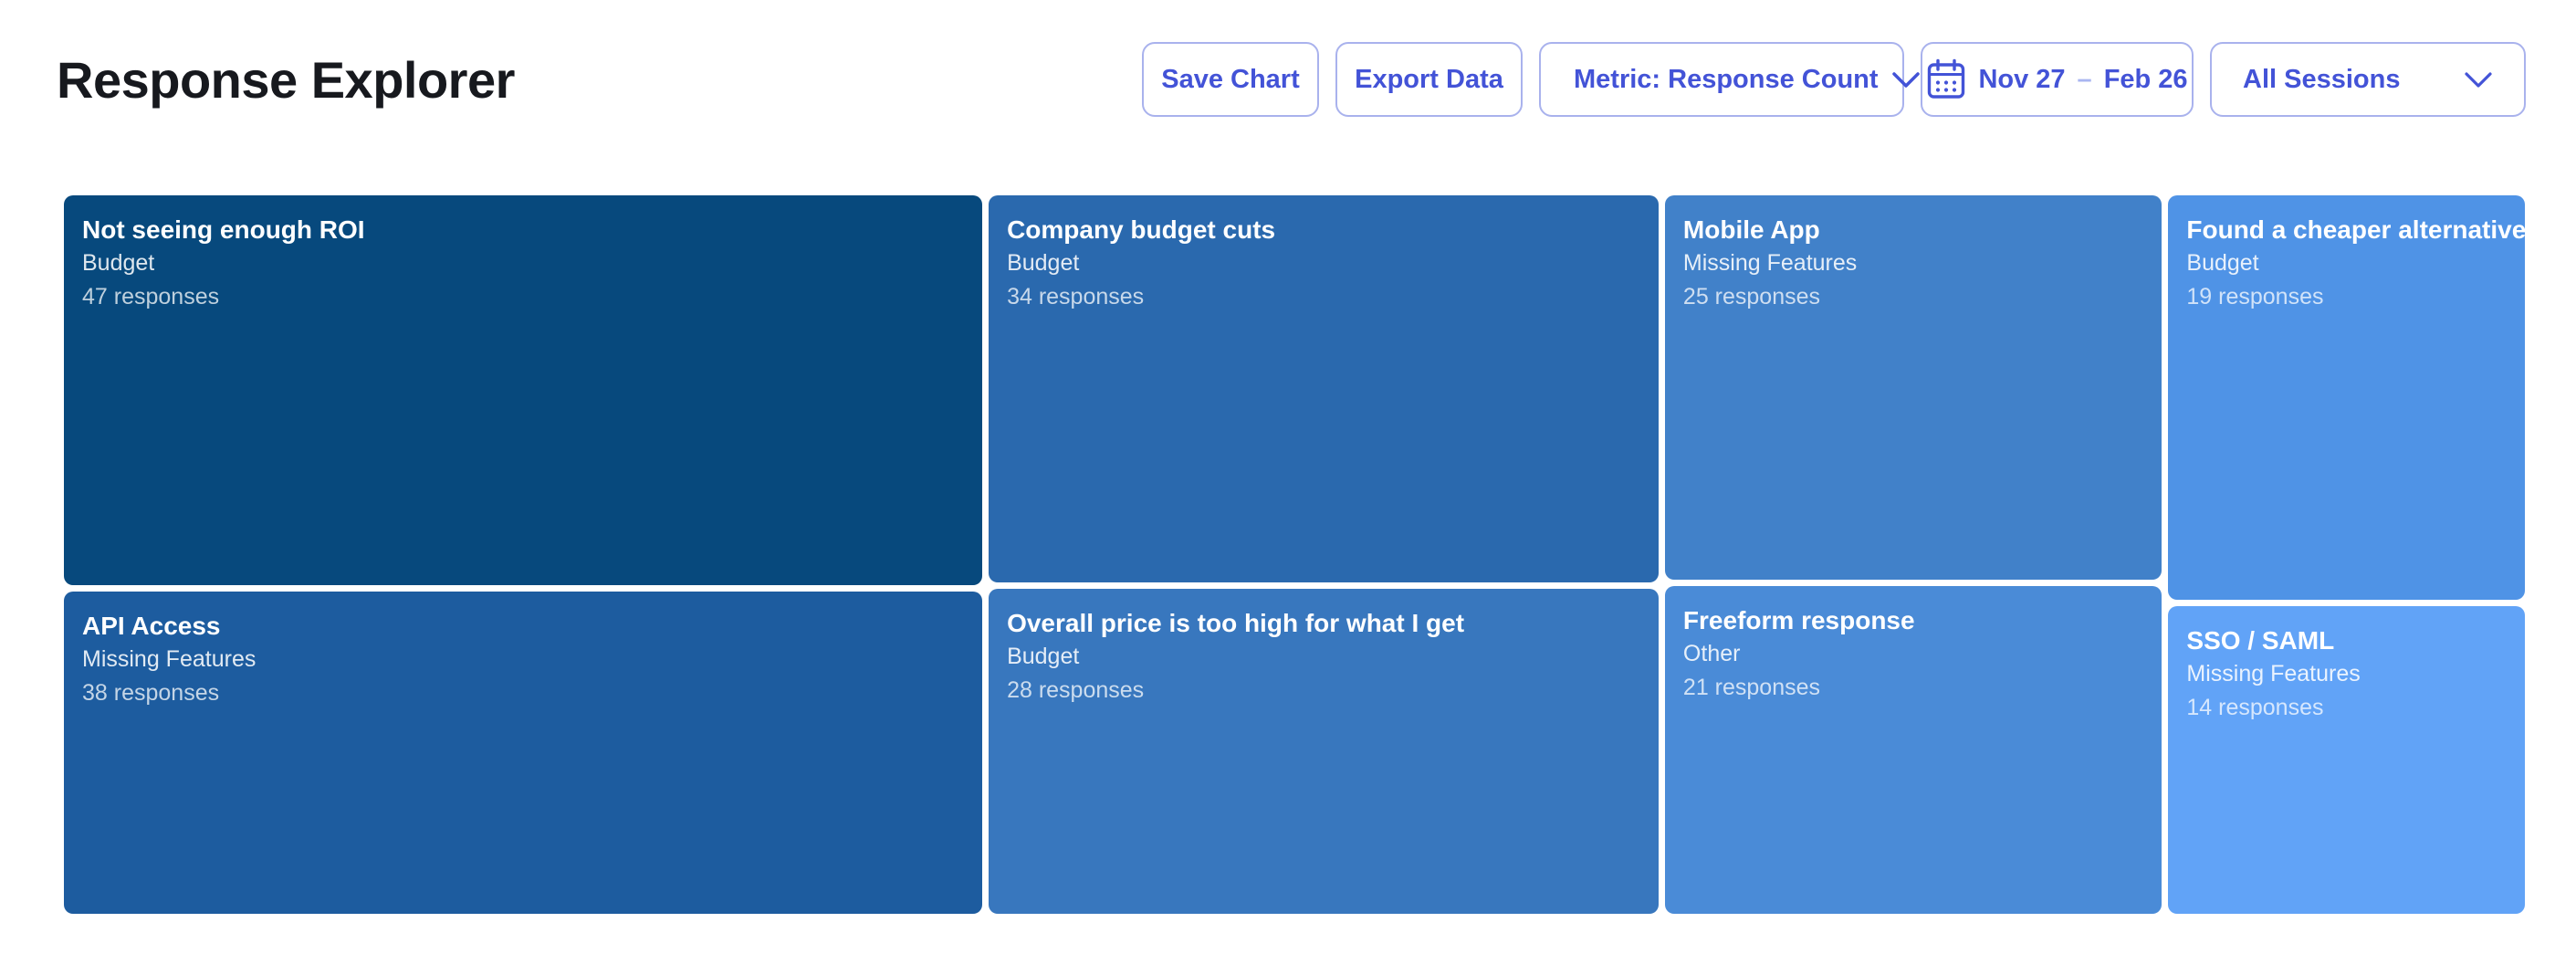 Image resolution: width=2576 pixels, height=964 pixels. Describe the element at coordinates (1913, 749) in the screenshot. I see `treemap-tile: Freeform response Other 21 responses` at that location.